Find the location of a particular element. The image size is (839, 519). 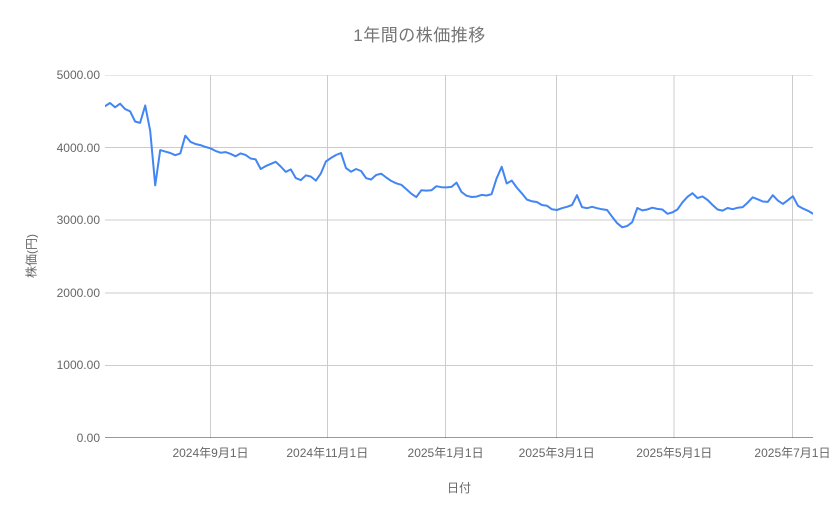

y-tick-label: 2000.00 is located at coordinates (78, 292).